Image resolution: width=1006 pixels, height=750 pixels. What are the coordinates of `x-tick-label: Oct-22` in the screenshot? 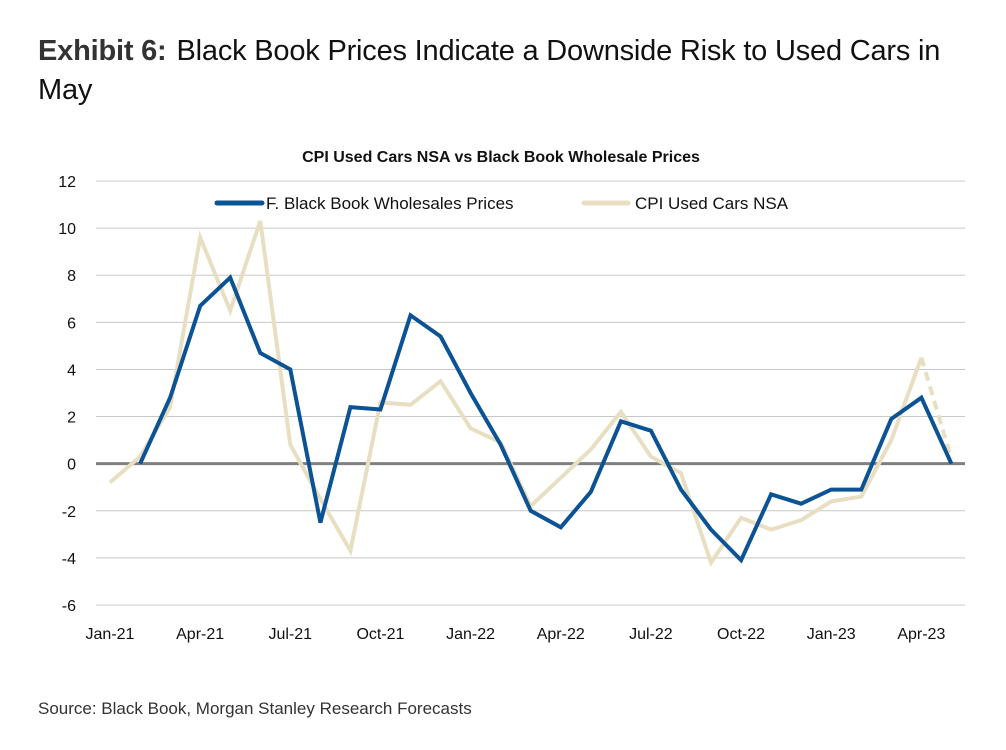 It's located at (741, 634).